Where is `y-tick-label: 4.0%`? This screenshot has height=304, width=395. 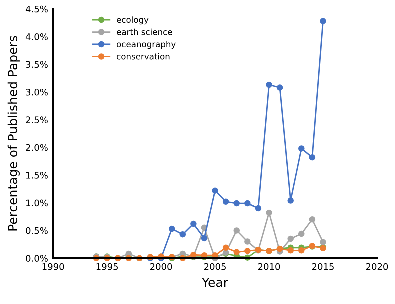
y-tick-label: 4.0% is located at coordinates (37, 37).